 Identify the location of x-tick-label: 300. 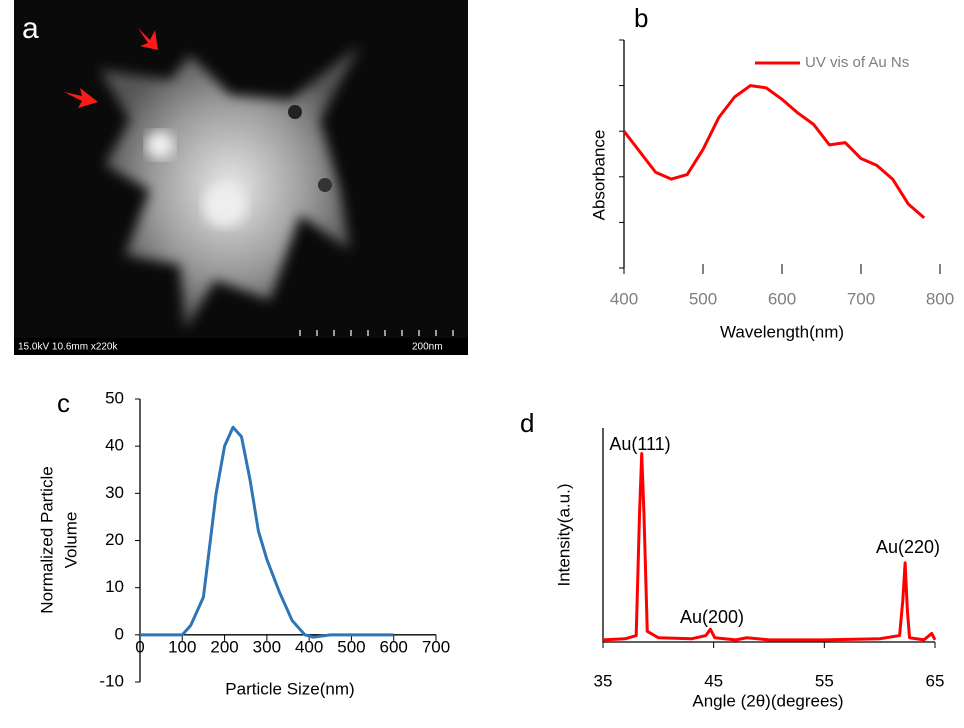
(267, 646).